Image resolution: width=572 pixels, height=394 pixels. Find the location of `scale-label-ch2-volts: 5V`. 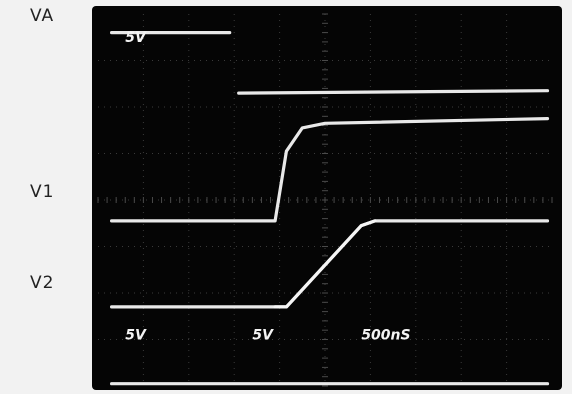

scale-label-ch2-volts: 5V is located at coordinates (263, 336).